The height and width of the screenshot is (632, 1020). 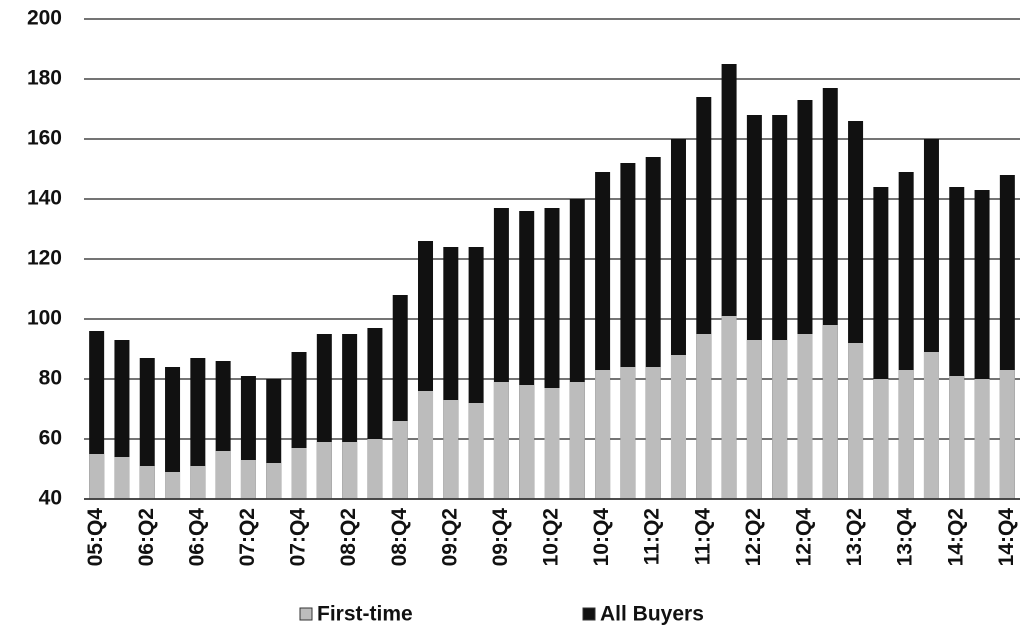 I want to click on y-tick-label: 120, so click(x=44, y=258).